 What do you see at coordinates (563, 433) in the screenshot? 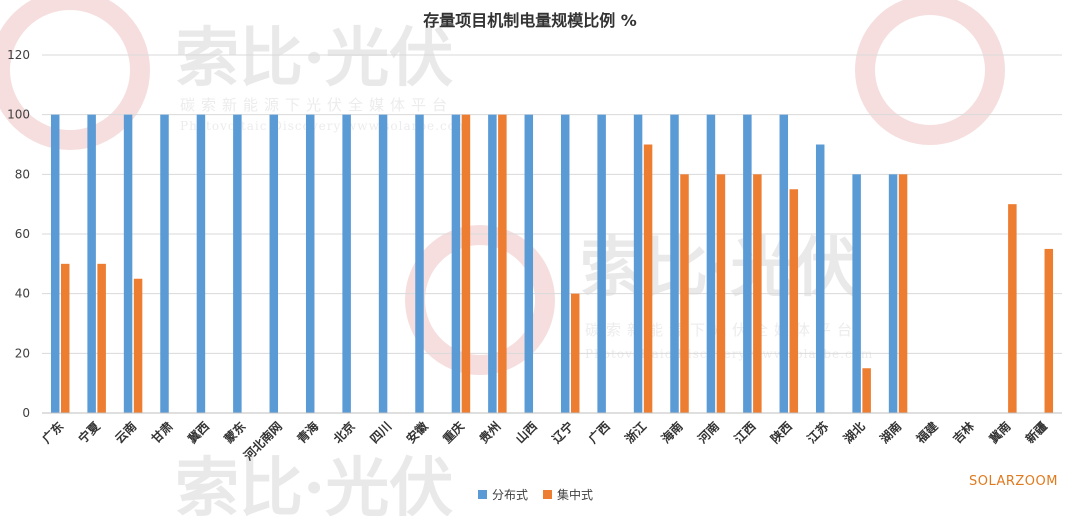
I see `x-tick-label: 辽宁` at bounding box center [563, 433].